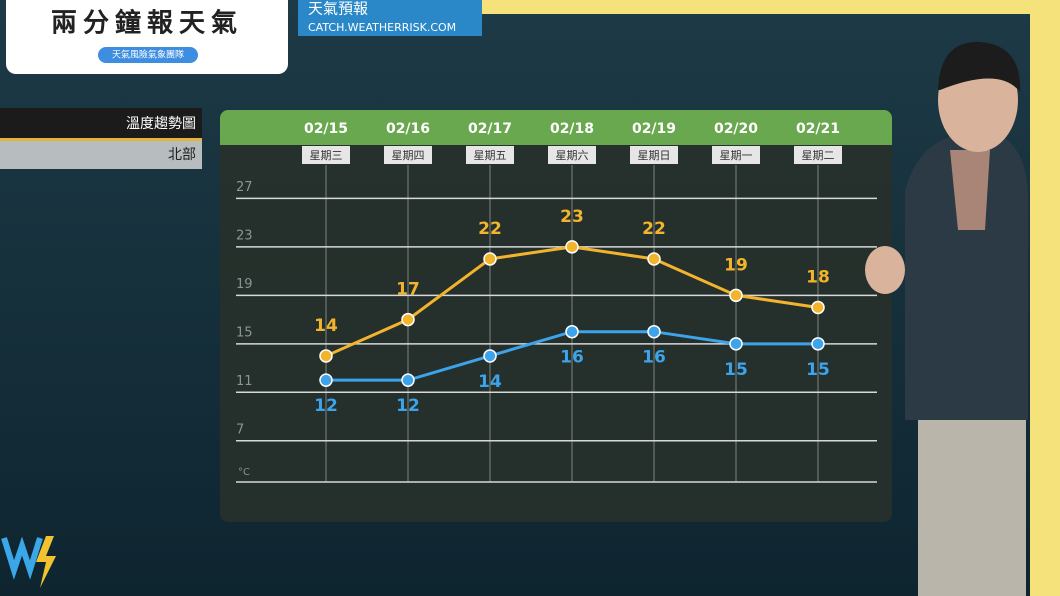 This screenshot has height=596, width=1060. I want to click on x-tick-label: 02/19, so click(654, 129).